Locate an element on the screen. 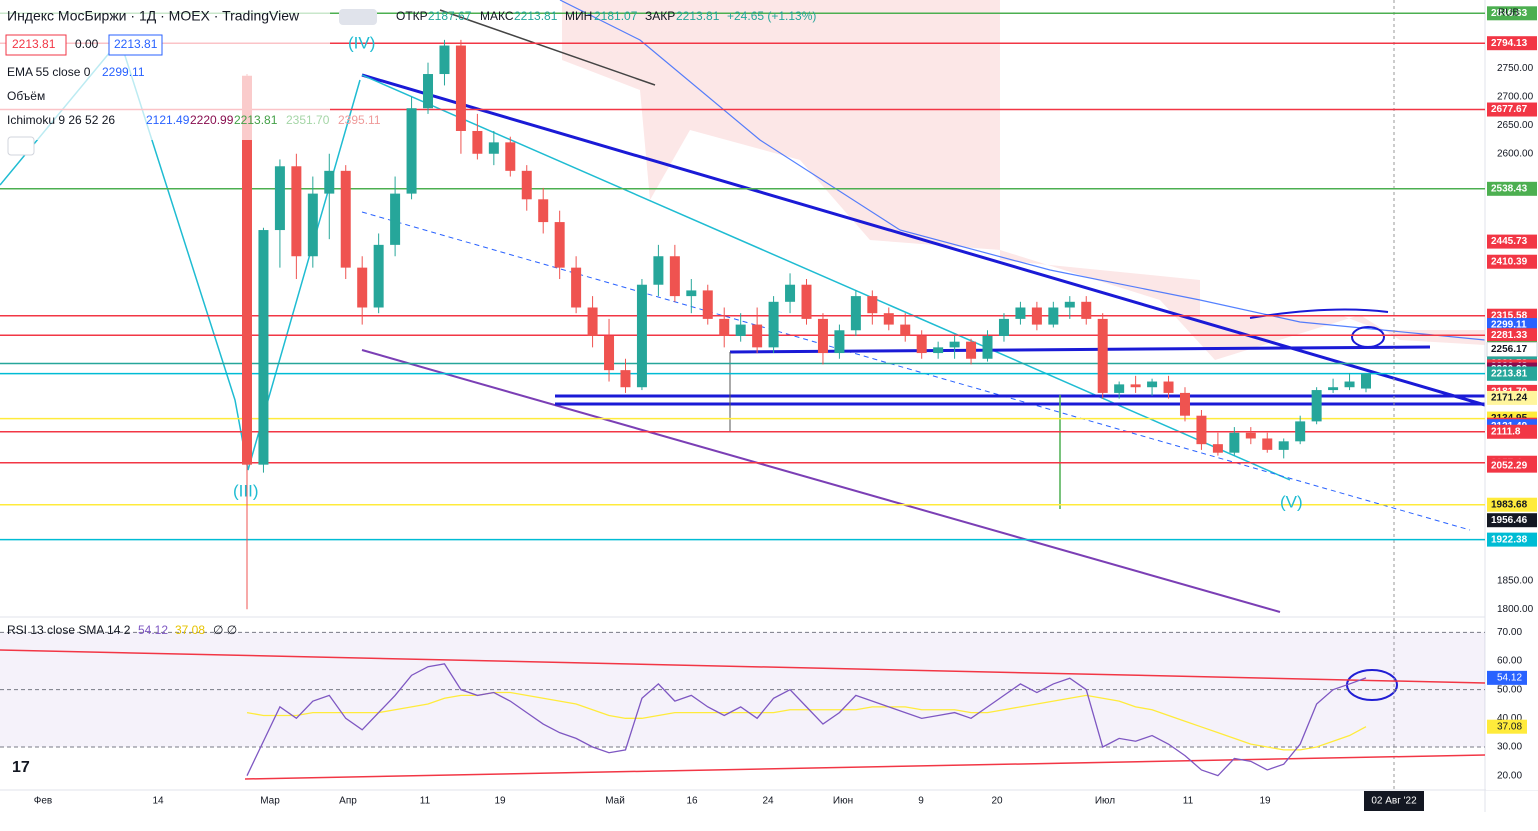 The height and width of the screenshot is (831, 1538). rsi-tick-label: 40.00 is located at coordinates (1509, 718).